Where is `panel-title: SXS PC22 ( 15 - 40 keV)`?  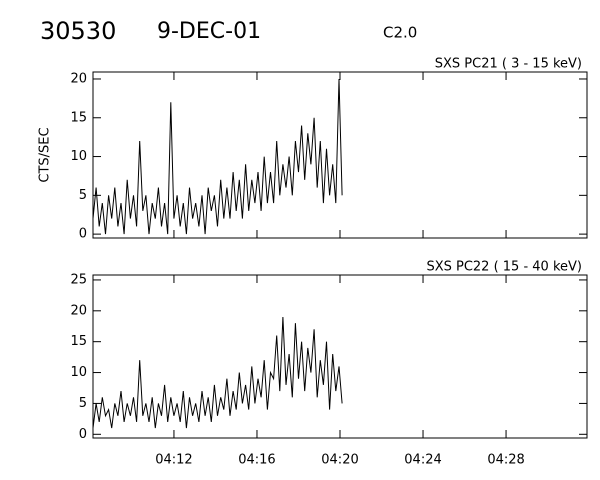 panel-title: SXS PC22 ( 15 - 40 keV) is located at coordinates (504, 267).